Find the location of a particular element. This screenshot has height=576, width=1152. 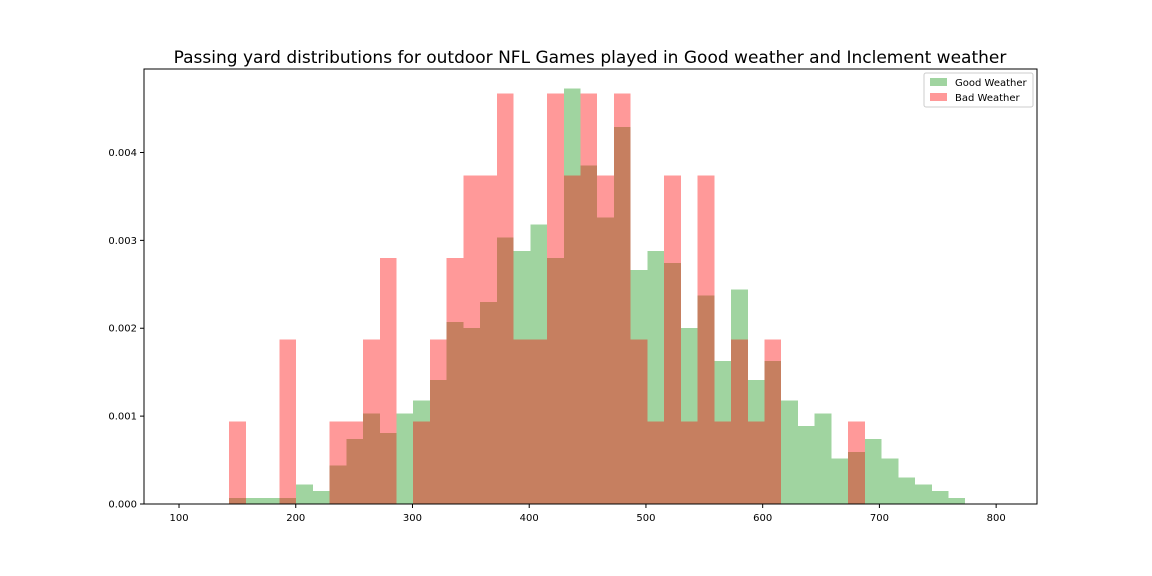

x-tick-label: 600 is located at coordinates (762, 518).